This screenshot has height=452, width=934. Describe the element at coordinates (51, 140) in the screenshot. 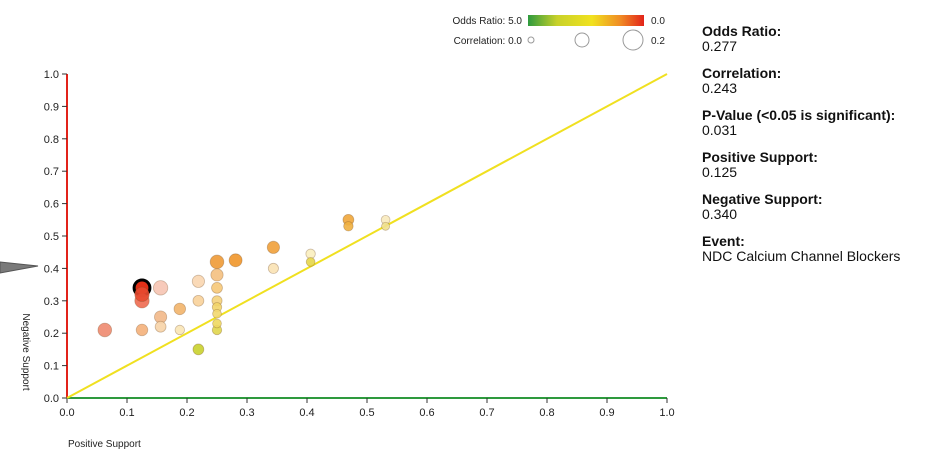

I see `y-tick-label: 0.8` at that location.